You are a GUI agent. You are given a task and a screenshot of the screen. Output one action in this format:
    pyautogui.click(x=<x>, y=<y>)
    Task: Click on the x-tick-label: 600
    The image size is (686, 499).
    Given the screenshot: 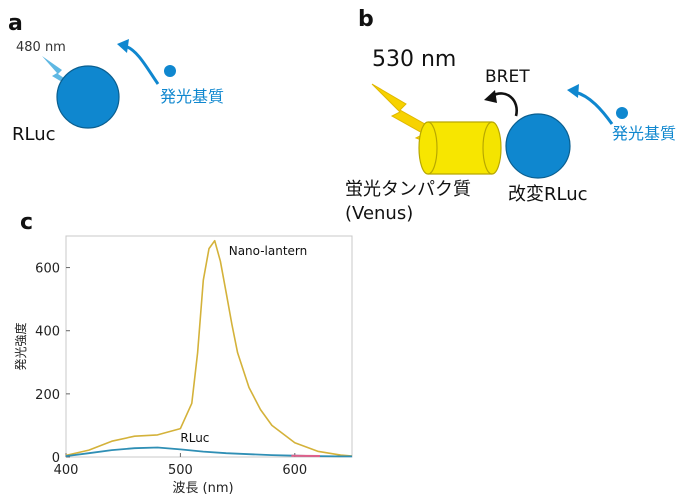 What is the action you would take?
    pyautogui.click(x=294, y=470)
    